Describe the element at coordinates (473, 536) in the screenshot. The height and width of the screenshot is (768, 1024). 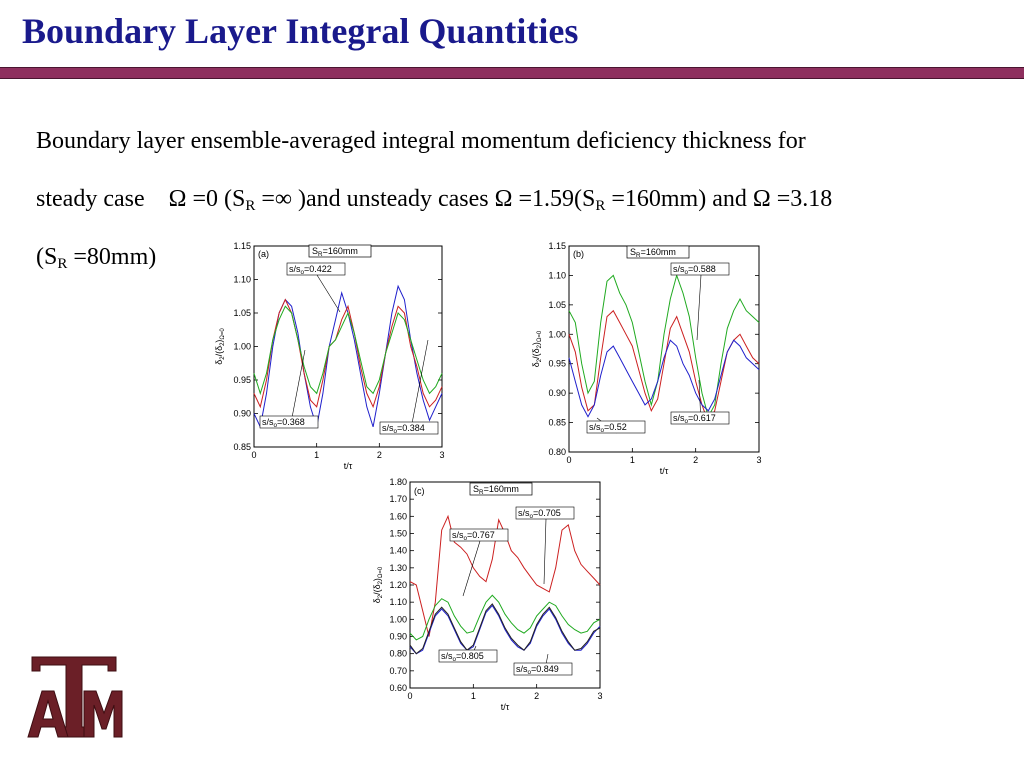
I see `annotation-label: s/so=0.767` at that location.